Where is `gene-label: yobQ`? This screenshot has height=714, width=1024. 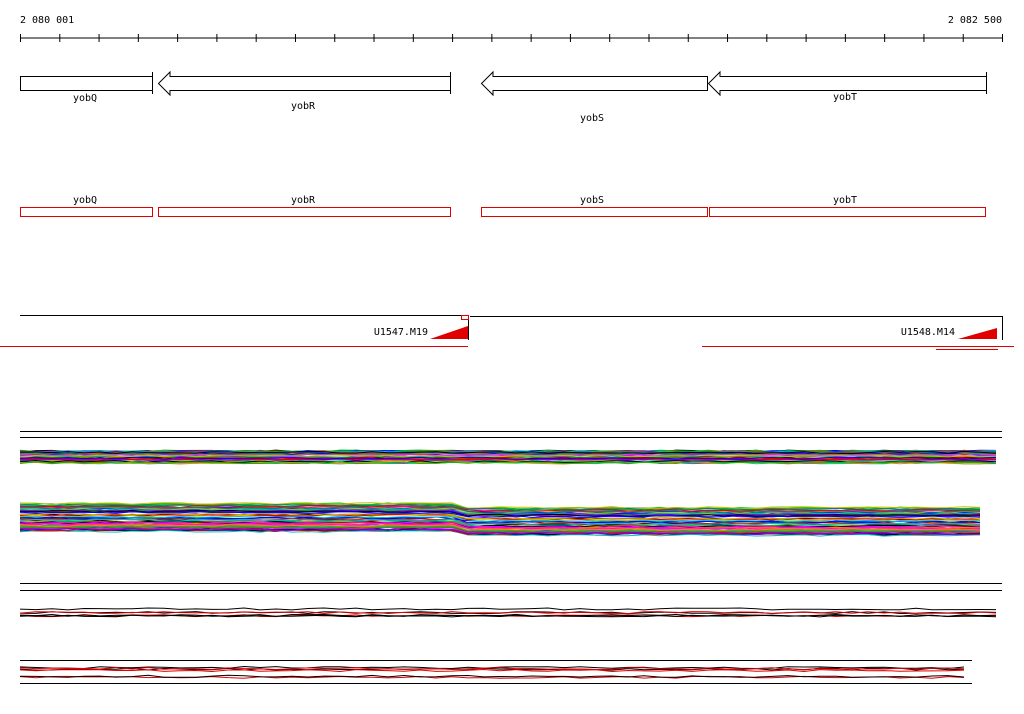
gene-label: yobQ is located at coordinates (85, 98).